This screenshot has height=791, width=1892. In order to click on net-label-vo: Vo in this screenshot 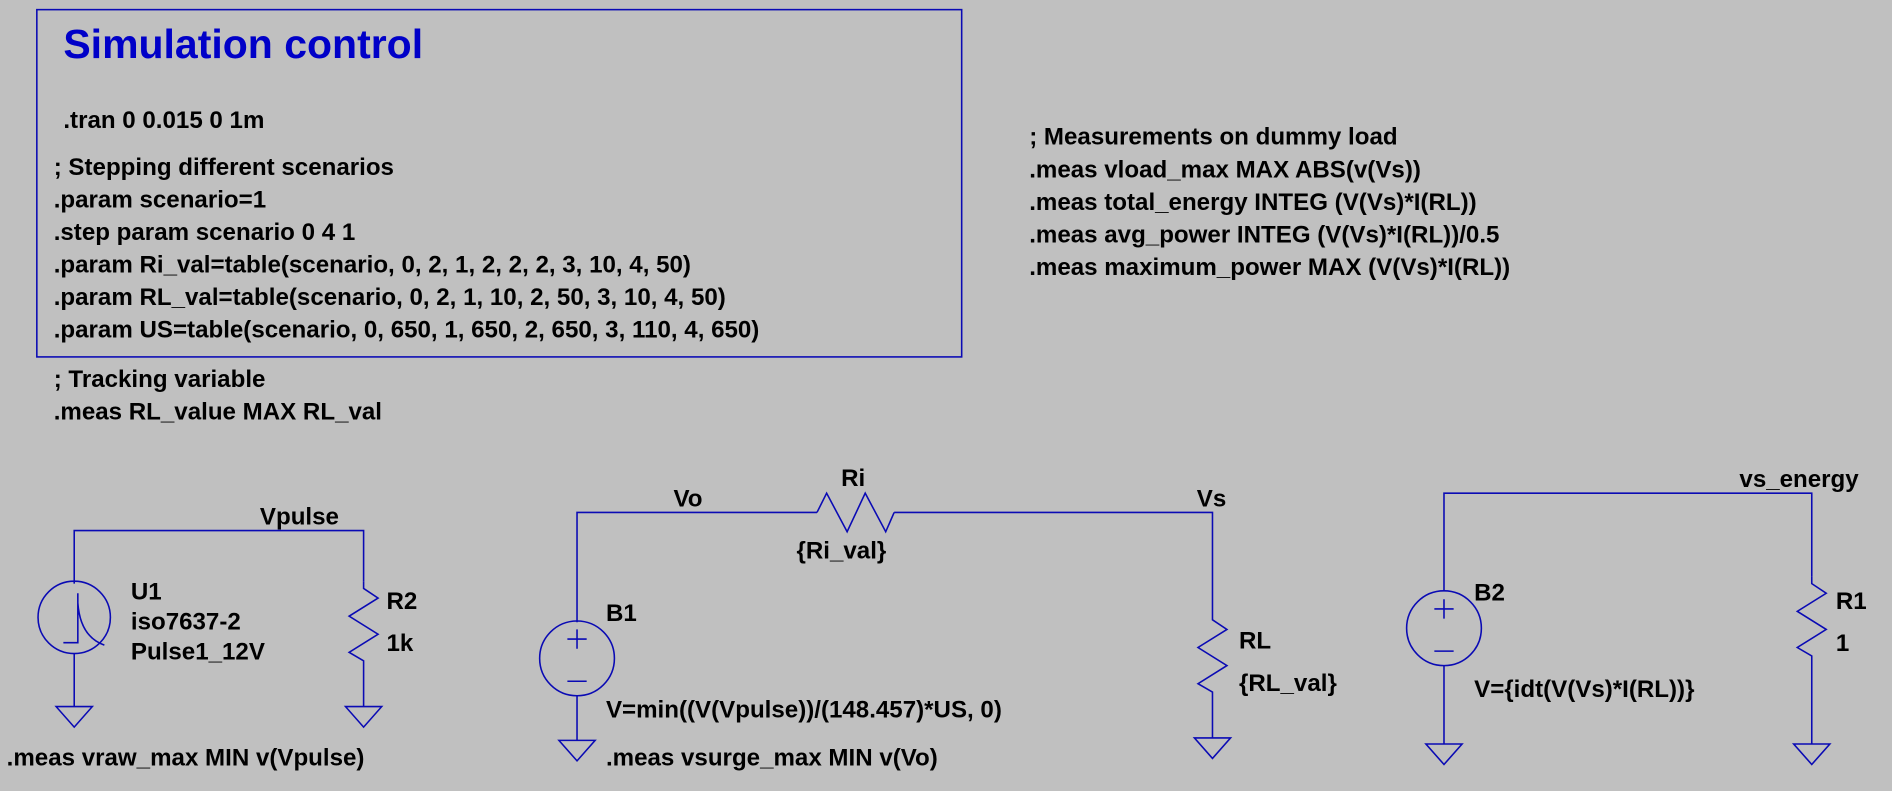, I will do `click(687, 498)`.